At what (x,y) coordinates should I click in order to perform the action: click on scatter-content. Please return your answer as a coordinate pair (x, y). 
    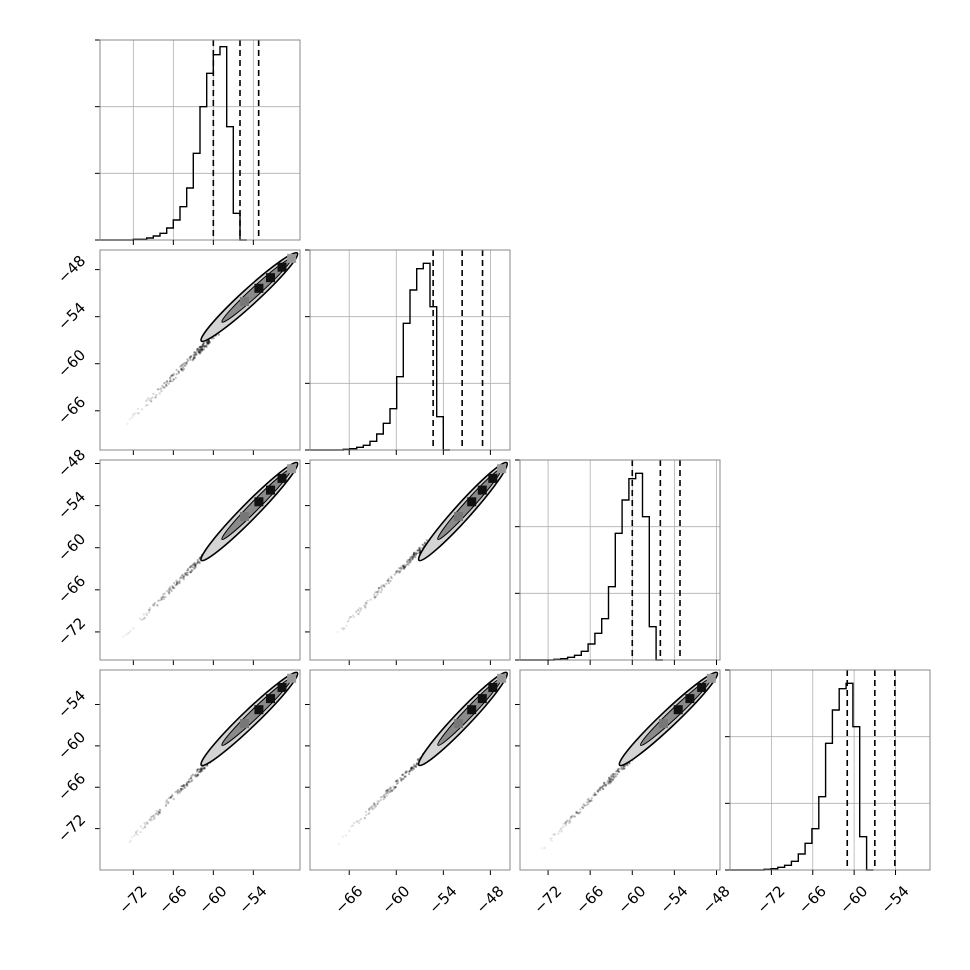
    Looking at the image, I should click on (212, 338).